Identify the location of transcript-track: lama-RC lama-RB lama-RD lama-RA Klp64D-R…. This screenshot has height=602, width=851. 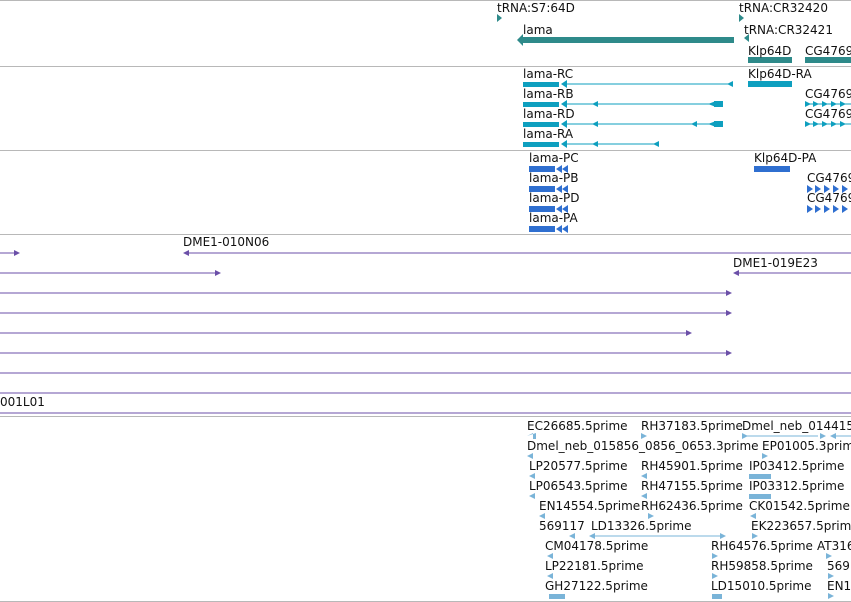
(425, 108).